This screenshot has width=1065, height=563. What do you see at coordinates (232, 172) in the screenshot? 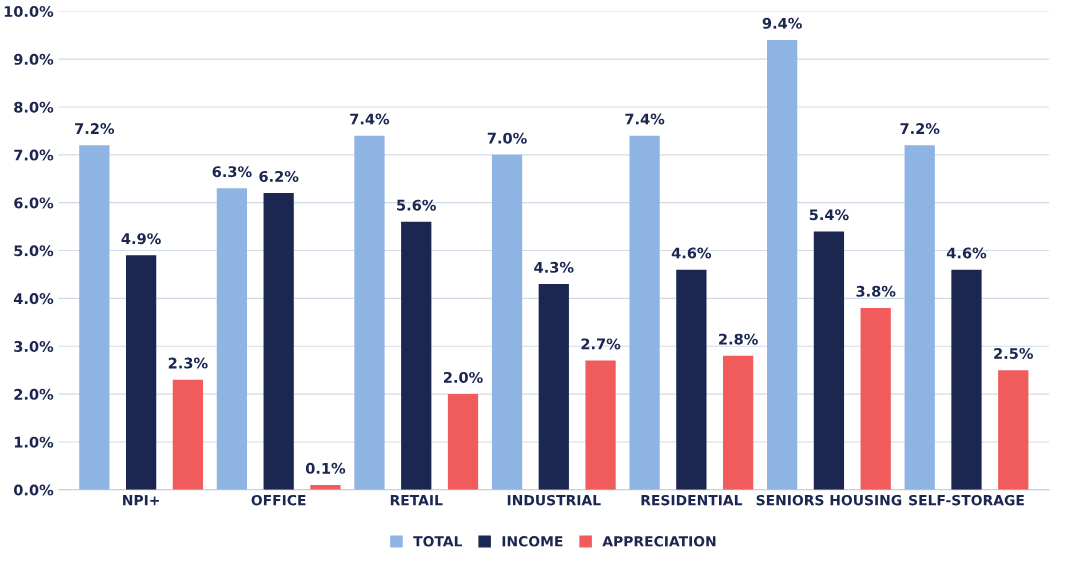
I see `data-label: 6.3%` at bounding box center [232, 172].